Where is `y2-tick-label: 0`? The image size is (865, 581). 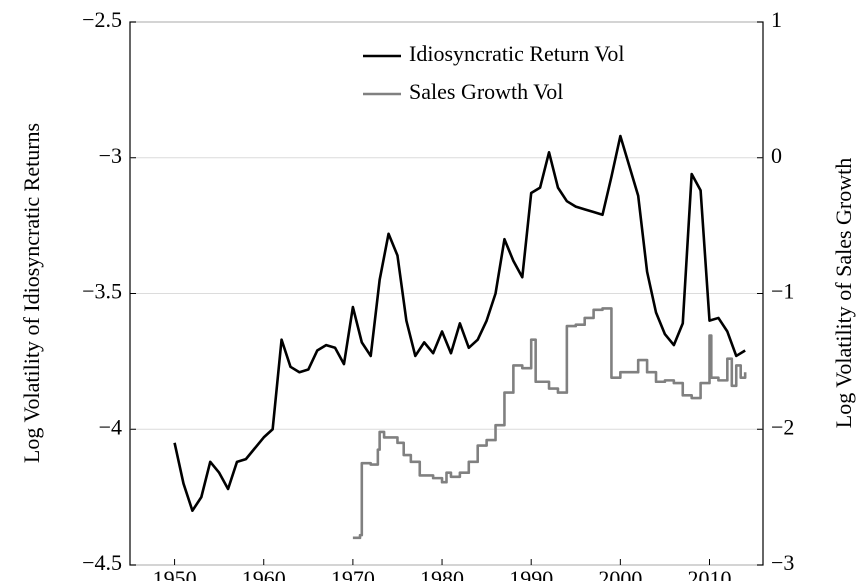
y2-tick-label: 0 is located at coordinates (776, 155).